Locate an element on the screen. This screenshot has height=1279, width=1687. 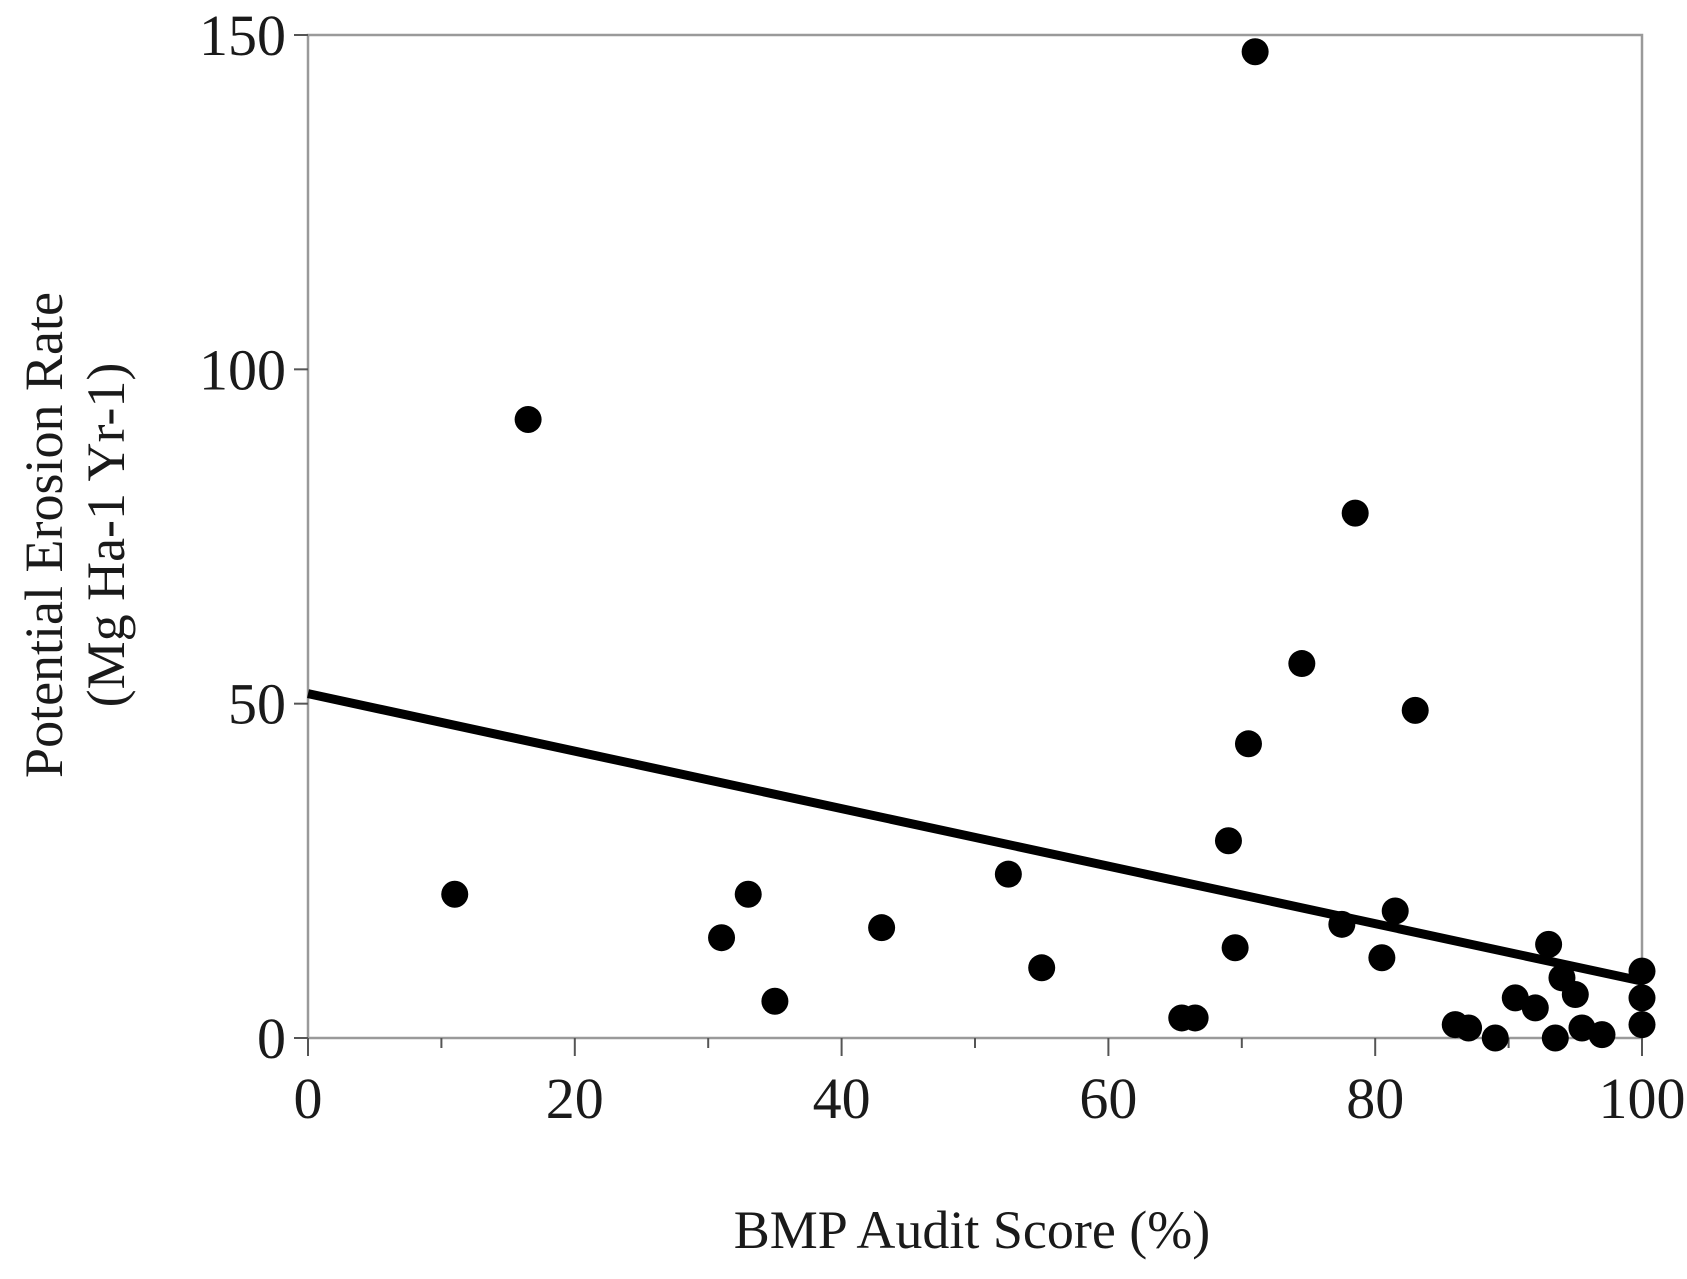
y-tick-label: 150 is located at coordinates (242, 35).